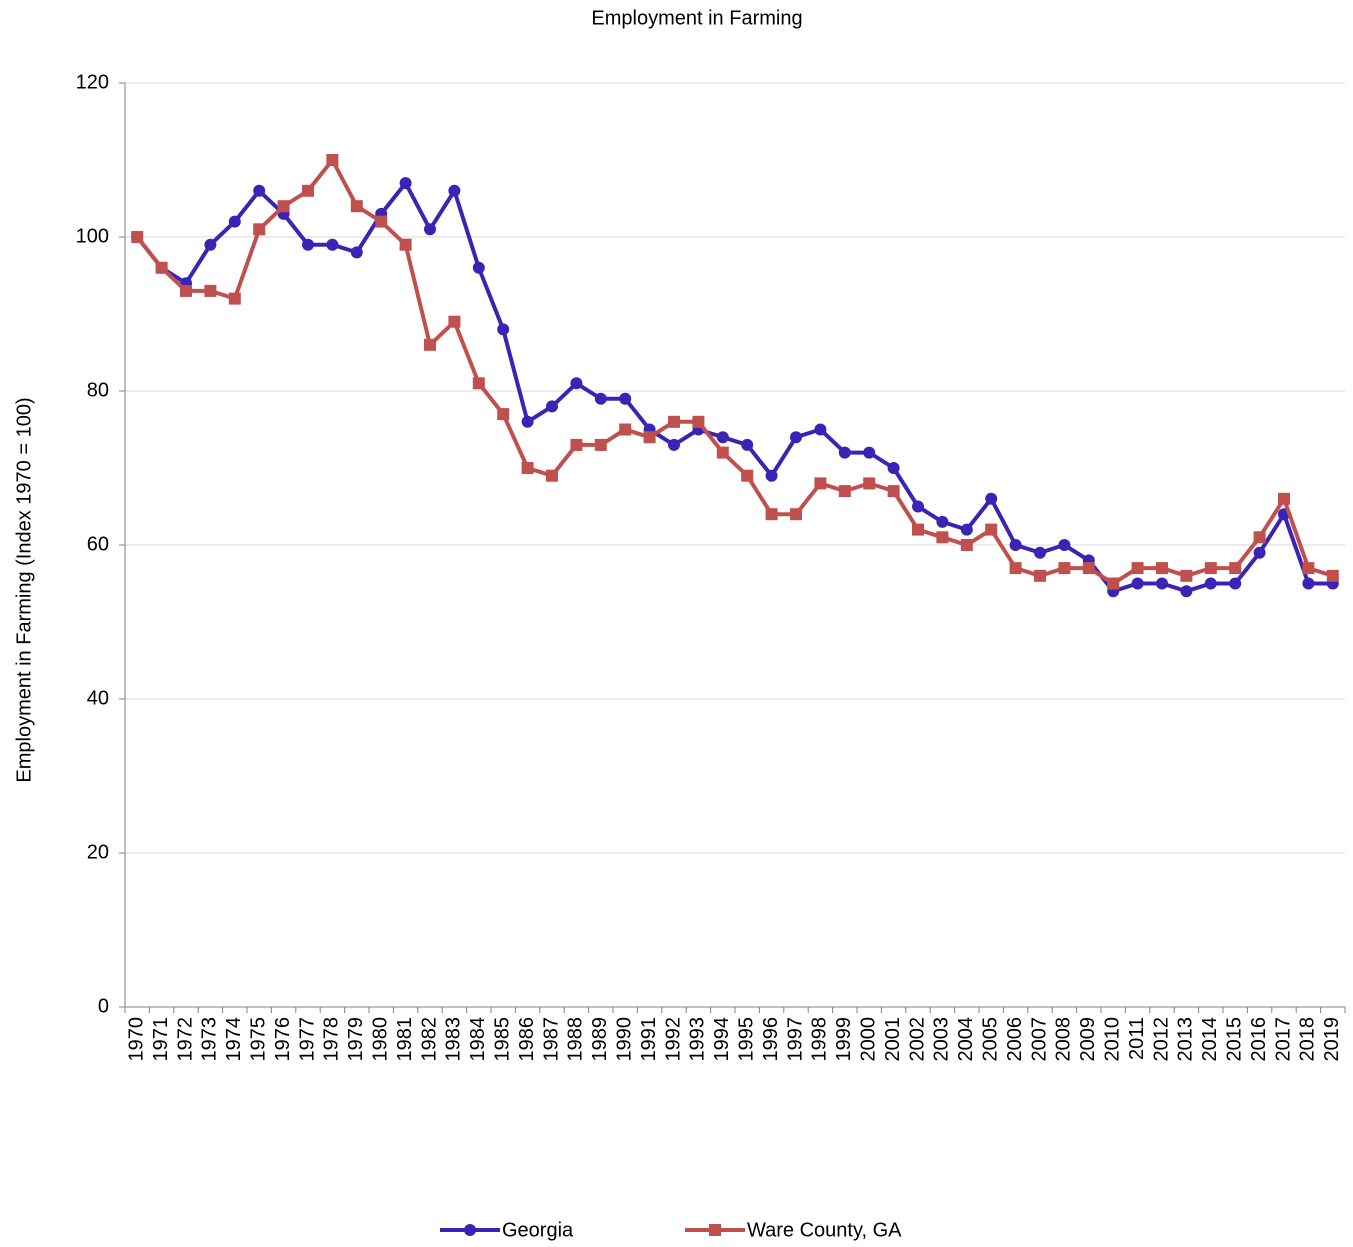 The height and width of the screenshot is (1247, 1353). I want to click on x-tick-label: 1985, so click(502, 1039).